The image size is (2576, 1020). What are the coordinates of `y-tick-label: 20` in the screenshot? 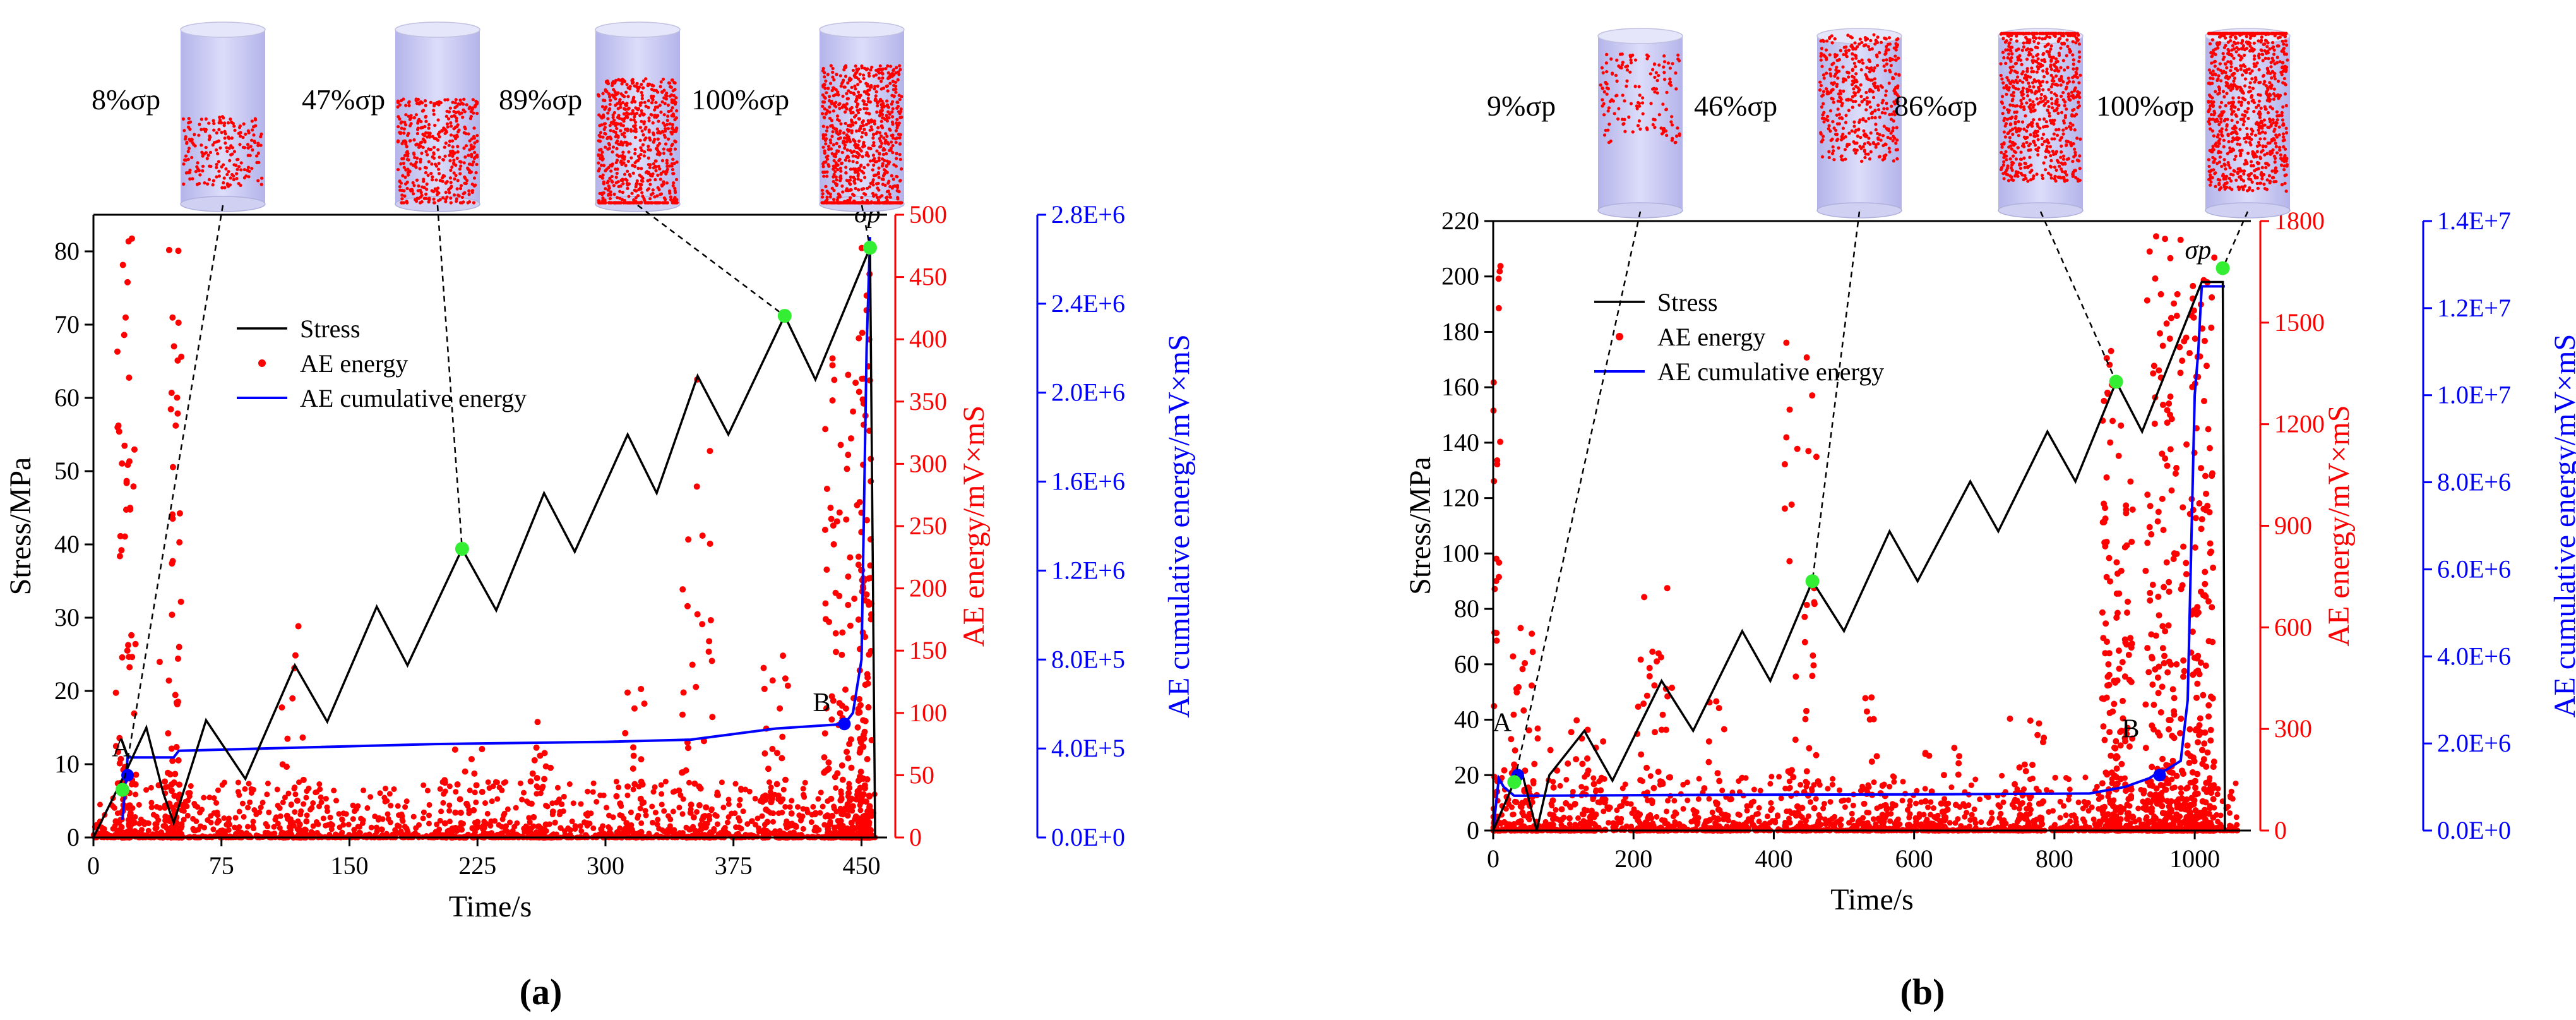 It's located at (67, 690).